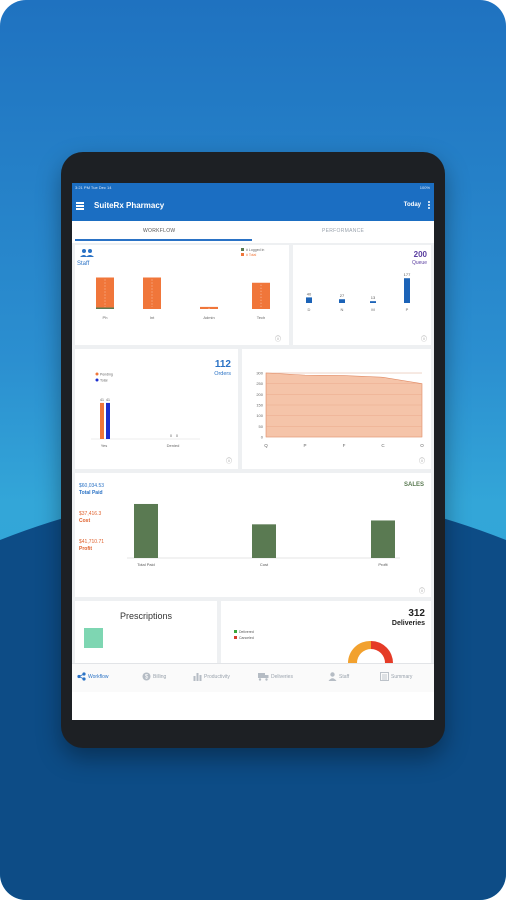  I want to click on legend-logged-in: # Logged in, so click(255, 250).